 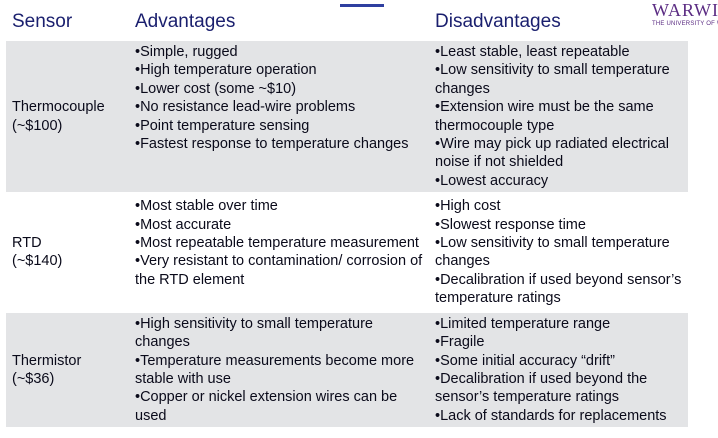 What do you see at coordinates (222, 125) in the screenshot?
I see `advantage-item: •Point temperature sensing` at bounding box center [222, 125].